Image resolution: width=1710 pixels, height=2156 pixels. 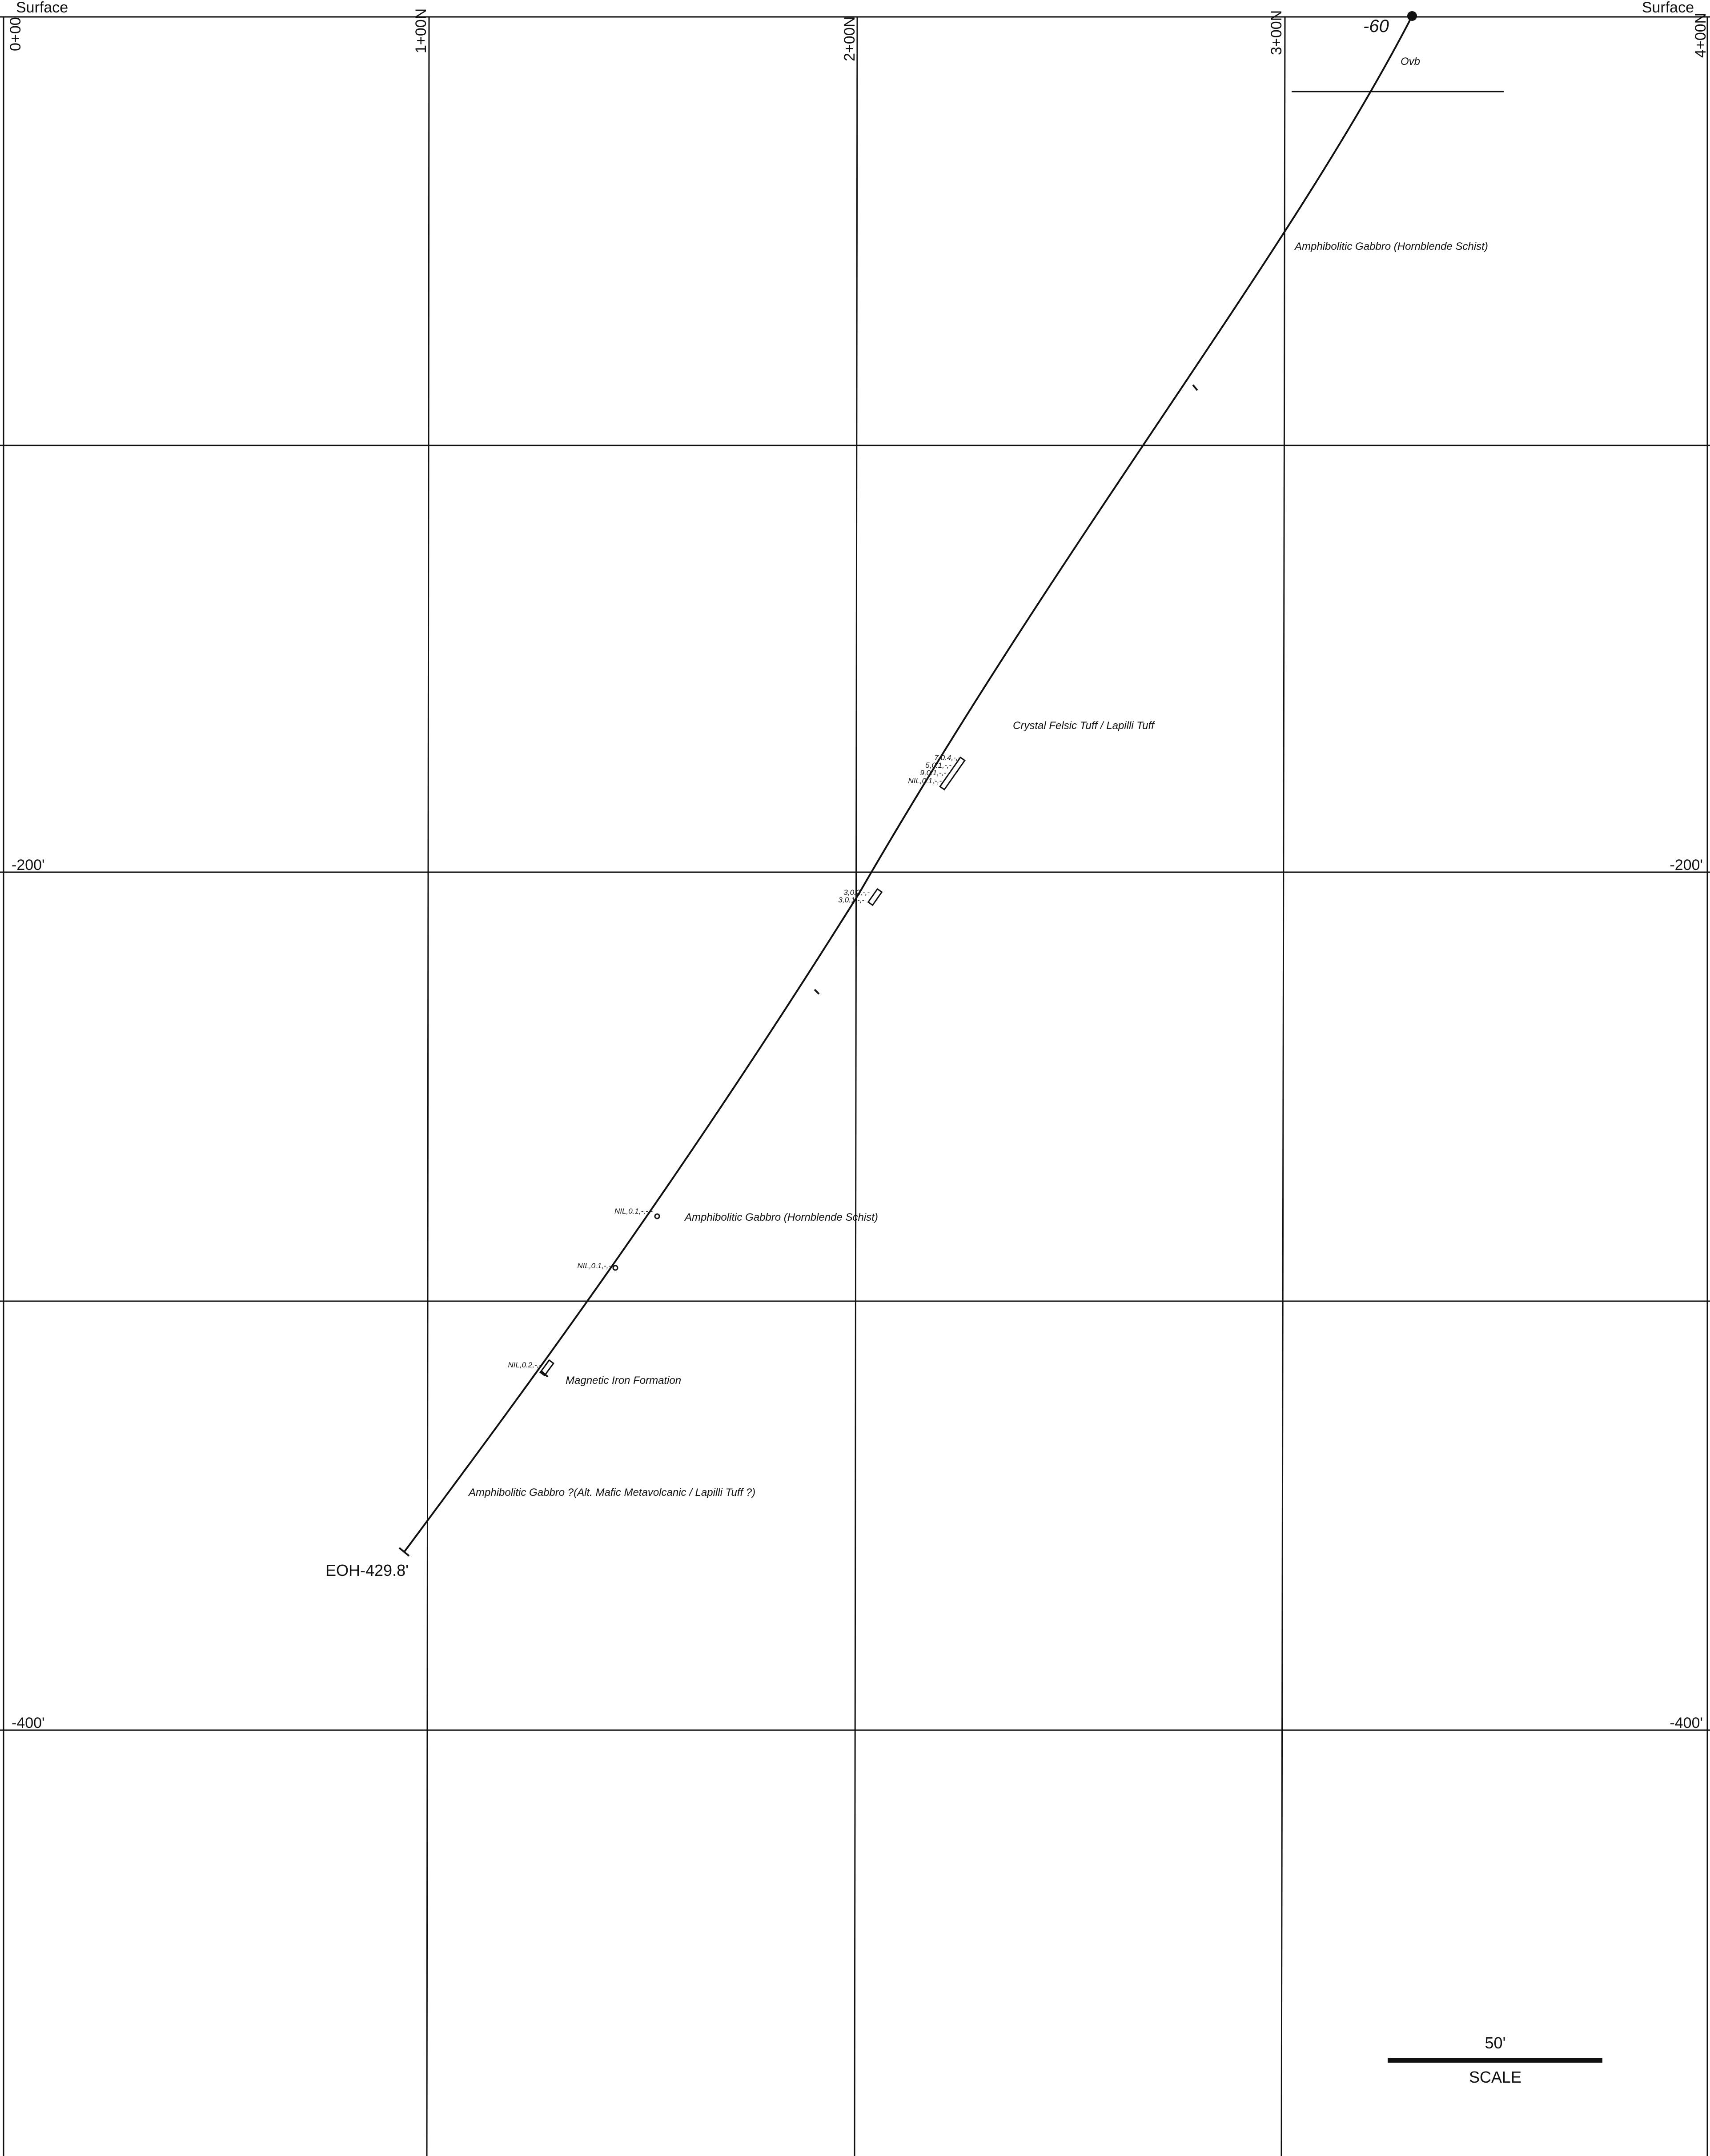 What do you see at coordinates (1410, 62) in the screenshot?
I see `unit-label-overburden: Ovb` at bounding box center [1410, 62].